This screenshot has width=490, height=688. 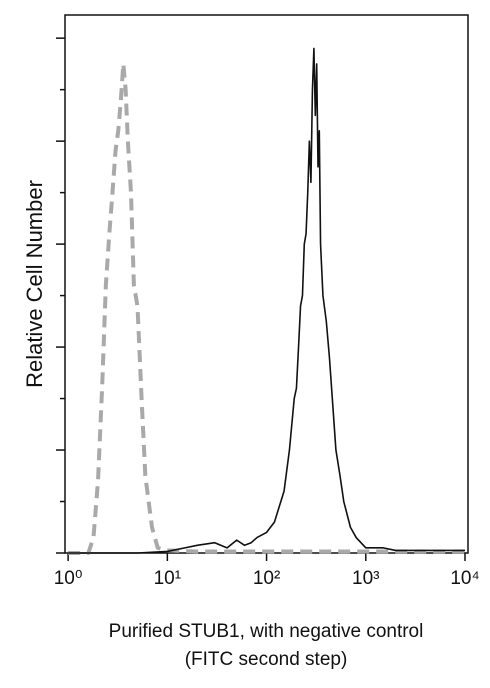 What do you see at coordinates (266, 659) in the screenshot?
I see `x-axis-title: (FITC second step)` at bounding box center [266, 659].